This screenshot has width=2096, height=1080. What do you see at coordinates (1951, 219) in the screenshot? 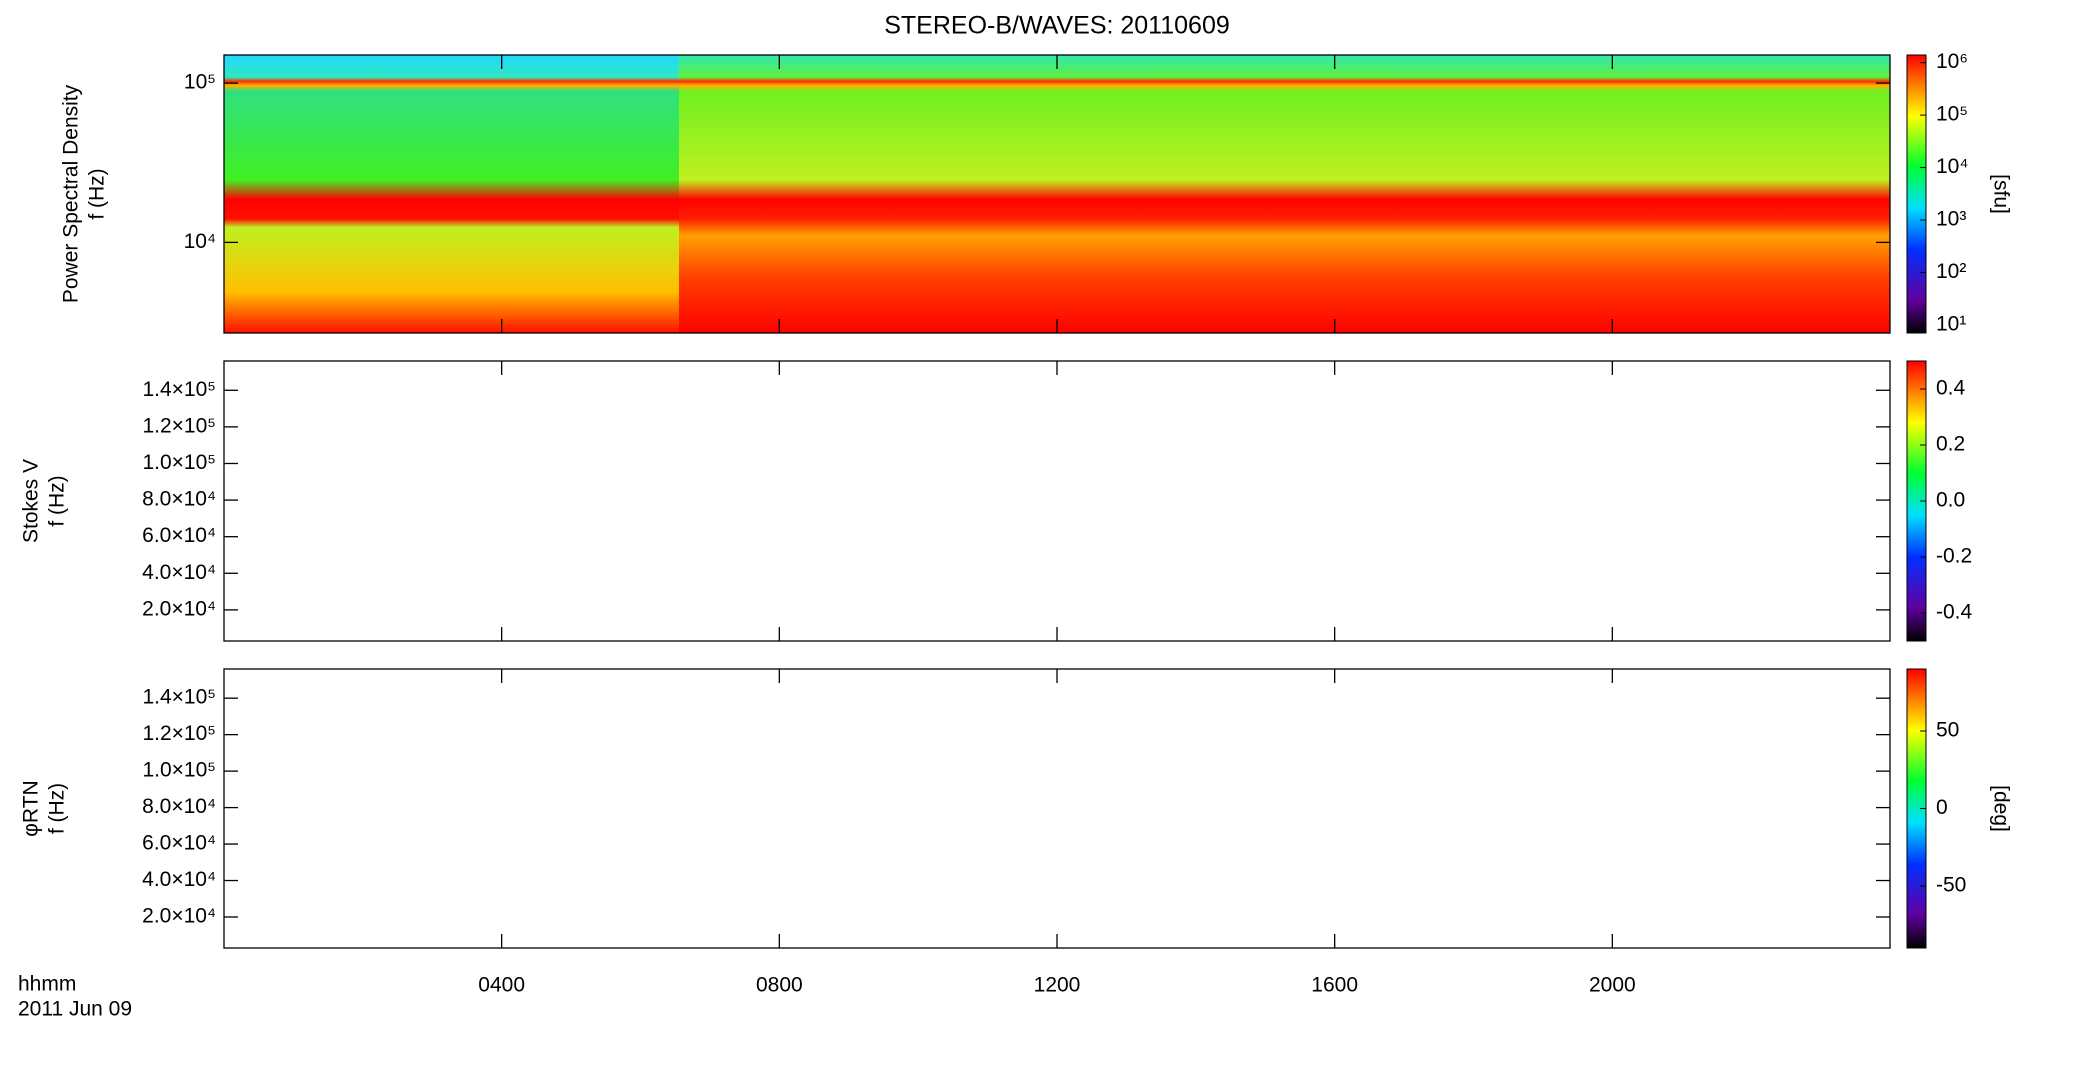
I see `colorbar-tick-label: 10³` at bounding box center [1951, 219].